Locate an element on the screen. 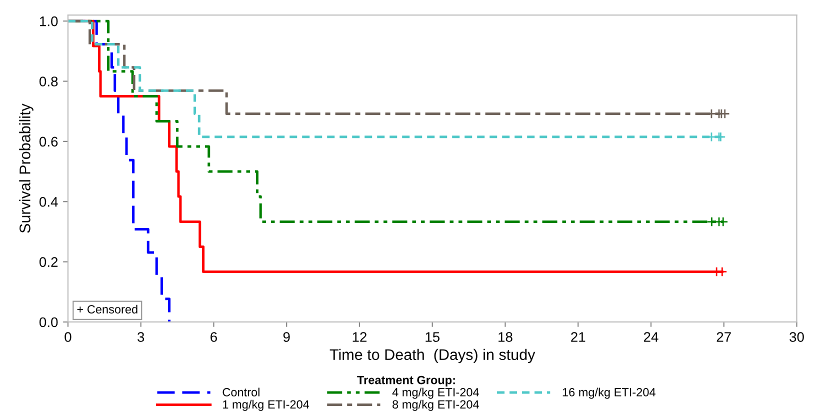 Image resolution: width=813 pixels, height=418 pixels. x-tick-label: 15 is located at coordinates (433, 337).